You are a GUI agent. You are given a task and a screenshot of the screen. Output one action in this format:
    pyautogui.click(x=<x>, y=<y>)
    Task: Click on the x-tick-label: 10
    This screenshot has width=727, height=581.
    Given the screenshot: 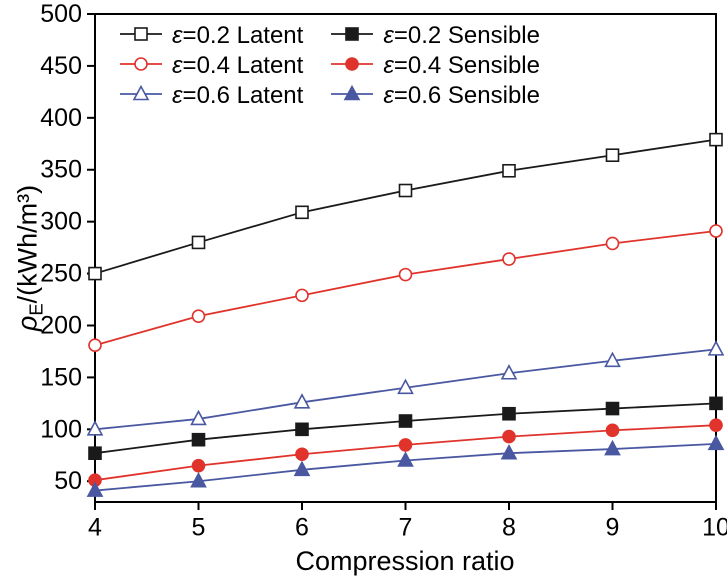 What is the action you would take?
    pyautogui.click(x=714, y=528)
    